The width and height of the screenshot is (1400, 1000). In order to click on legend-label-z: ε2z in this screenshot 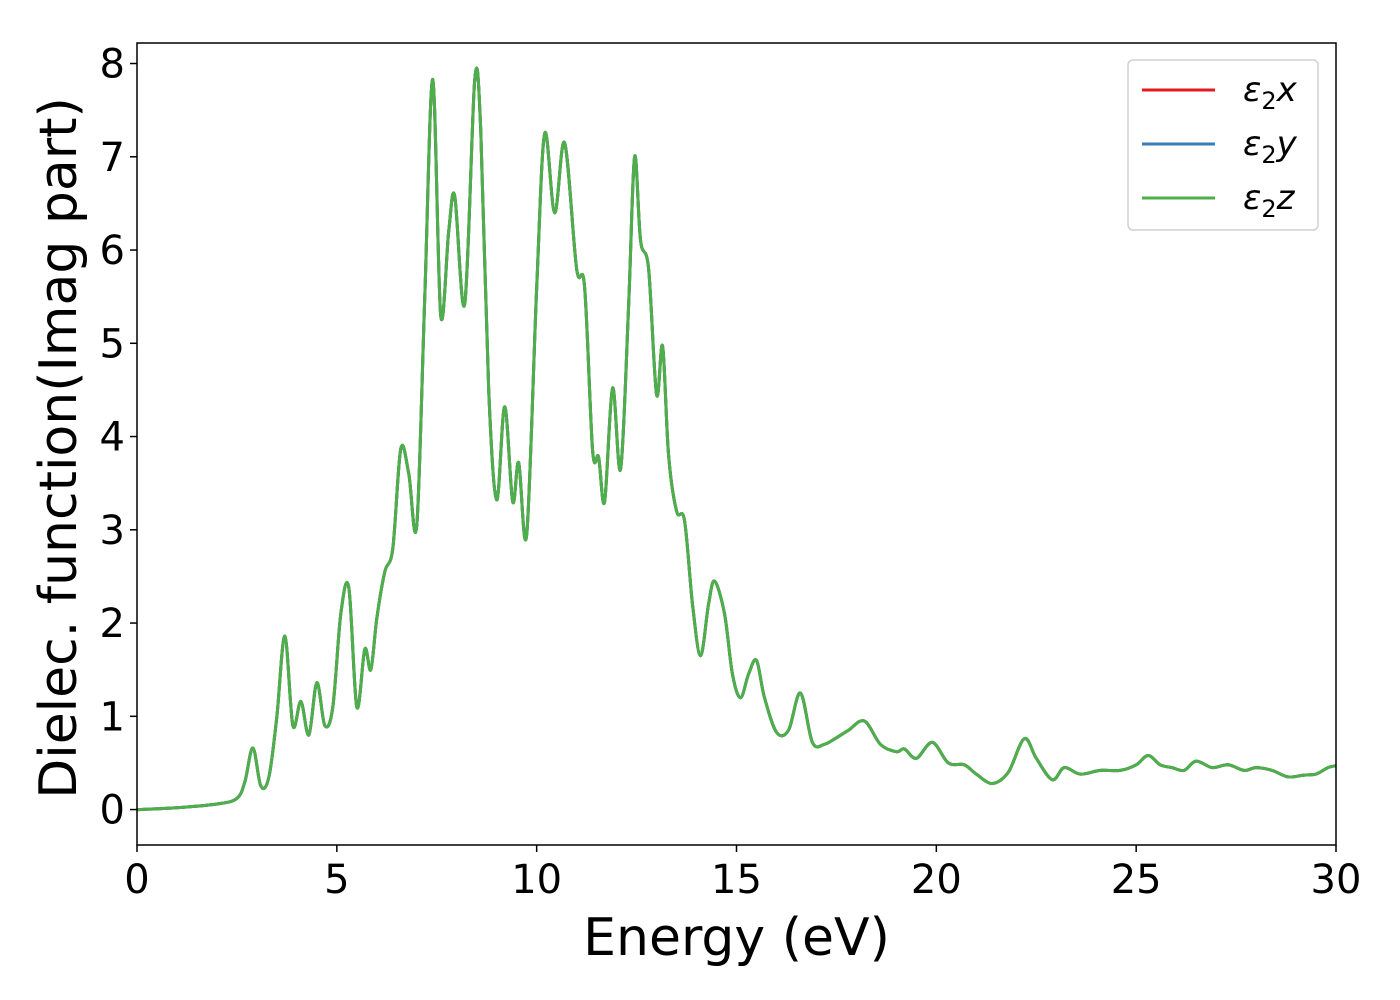, I will do `click(1269, 200)`.